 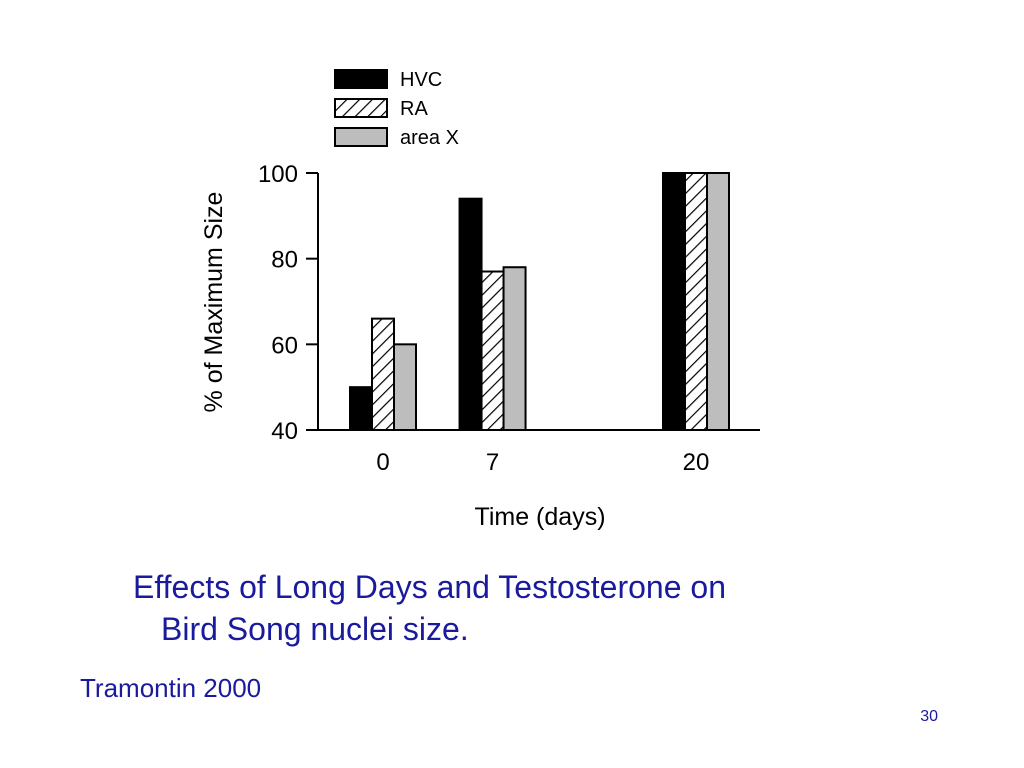 What do you see at coordinates (382, 462) in the screenshot?
I see `x-tick-label-0: 0` at bounding box center [382, 462].